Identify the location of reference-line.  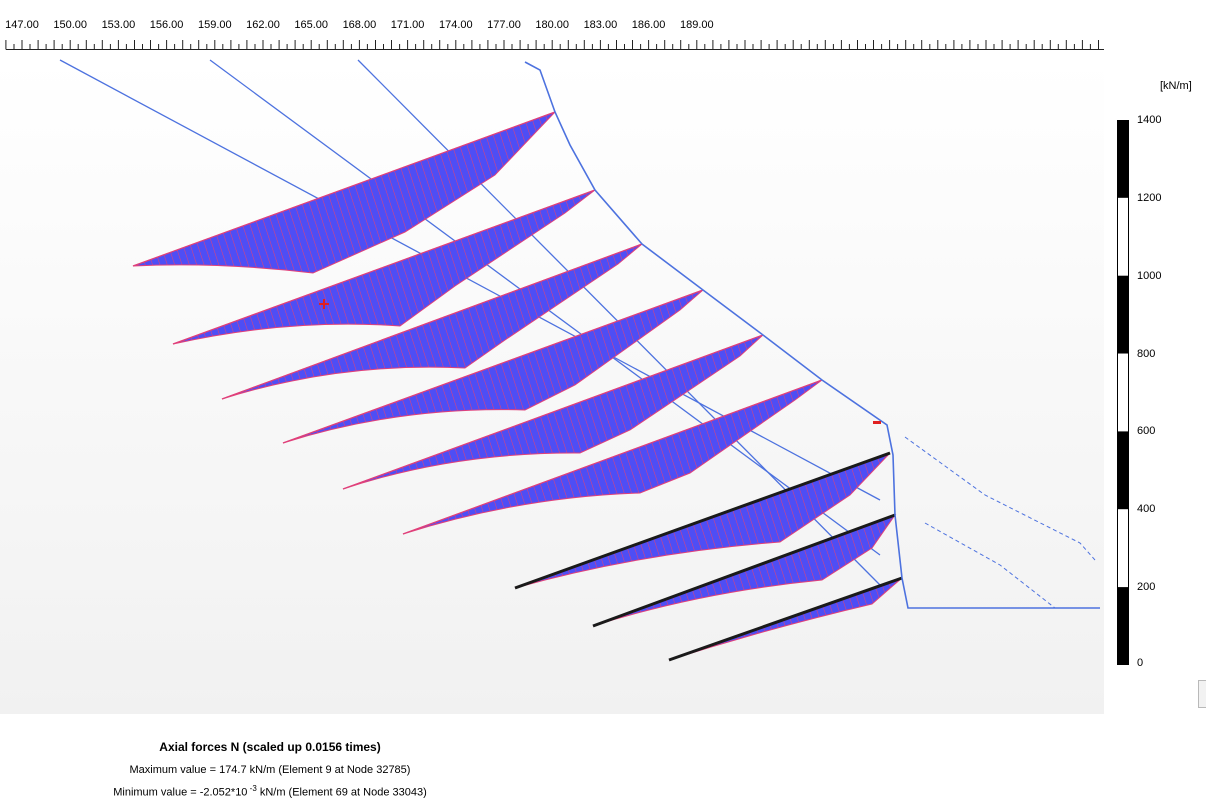
(990, 565).